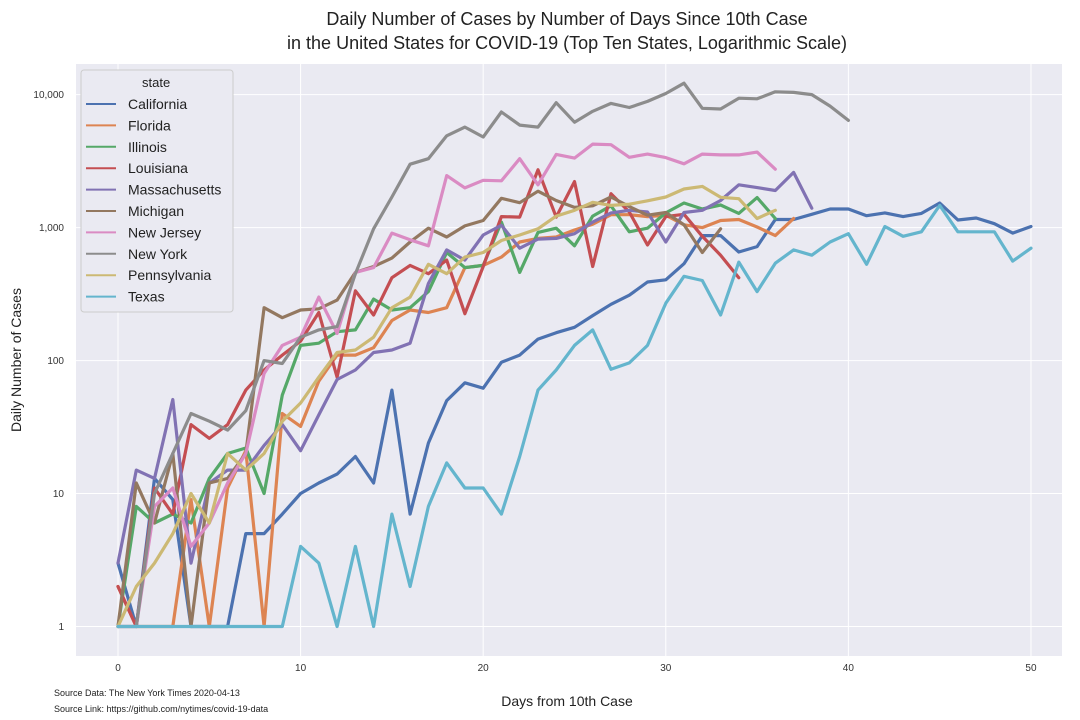 The height and width of the screenshot is (720, 1080). Describe the element at coordinates (164, 232) in the screenshot. I see `legend-label: New Jersey` at that location.